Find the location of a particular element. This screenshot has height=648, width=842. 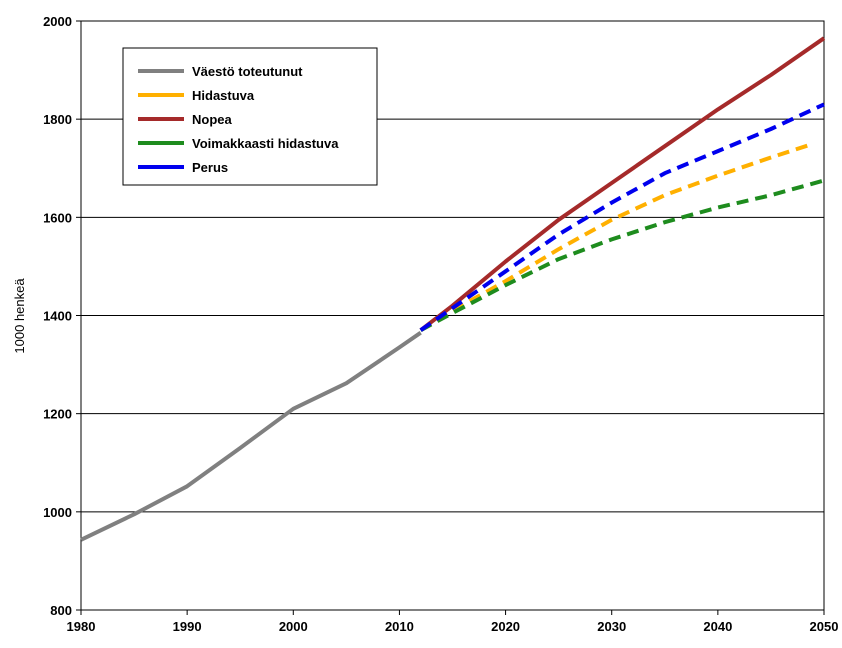

legend-label-perus: Perus is located at coordinates (210, 167).